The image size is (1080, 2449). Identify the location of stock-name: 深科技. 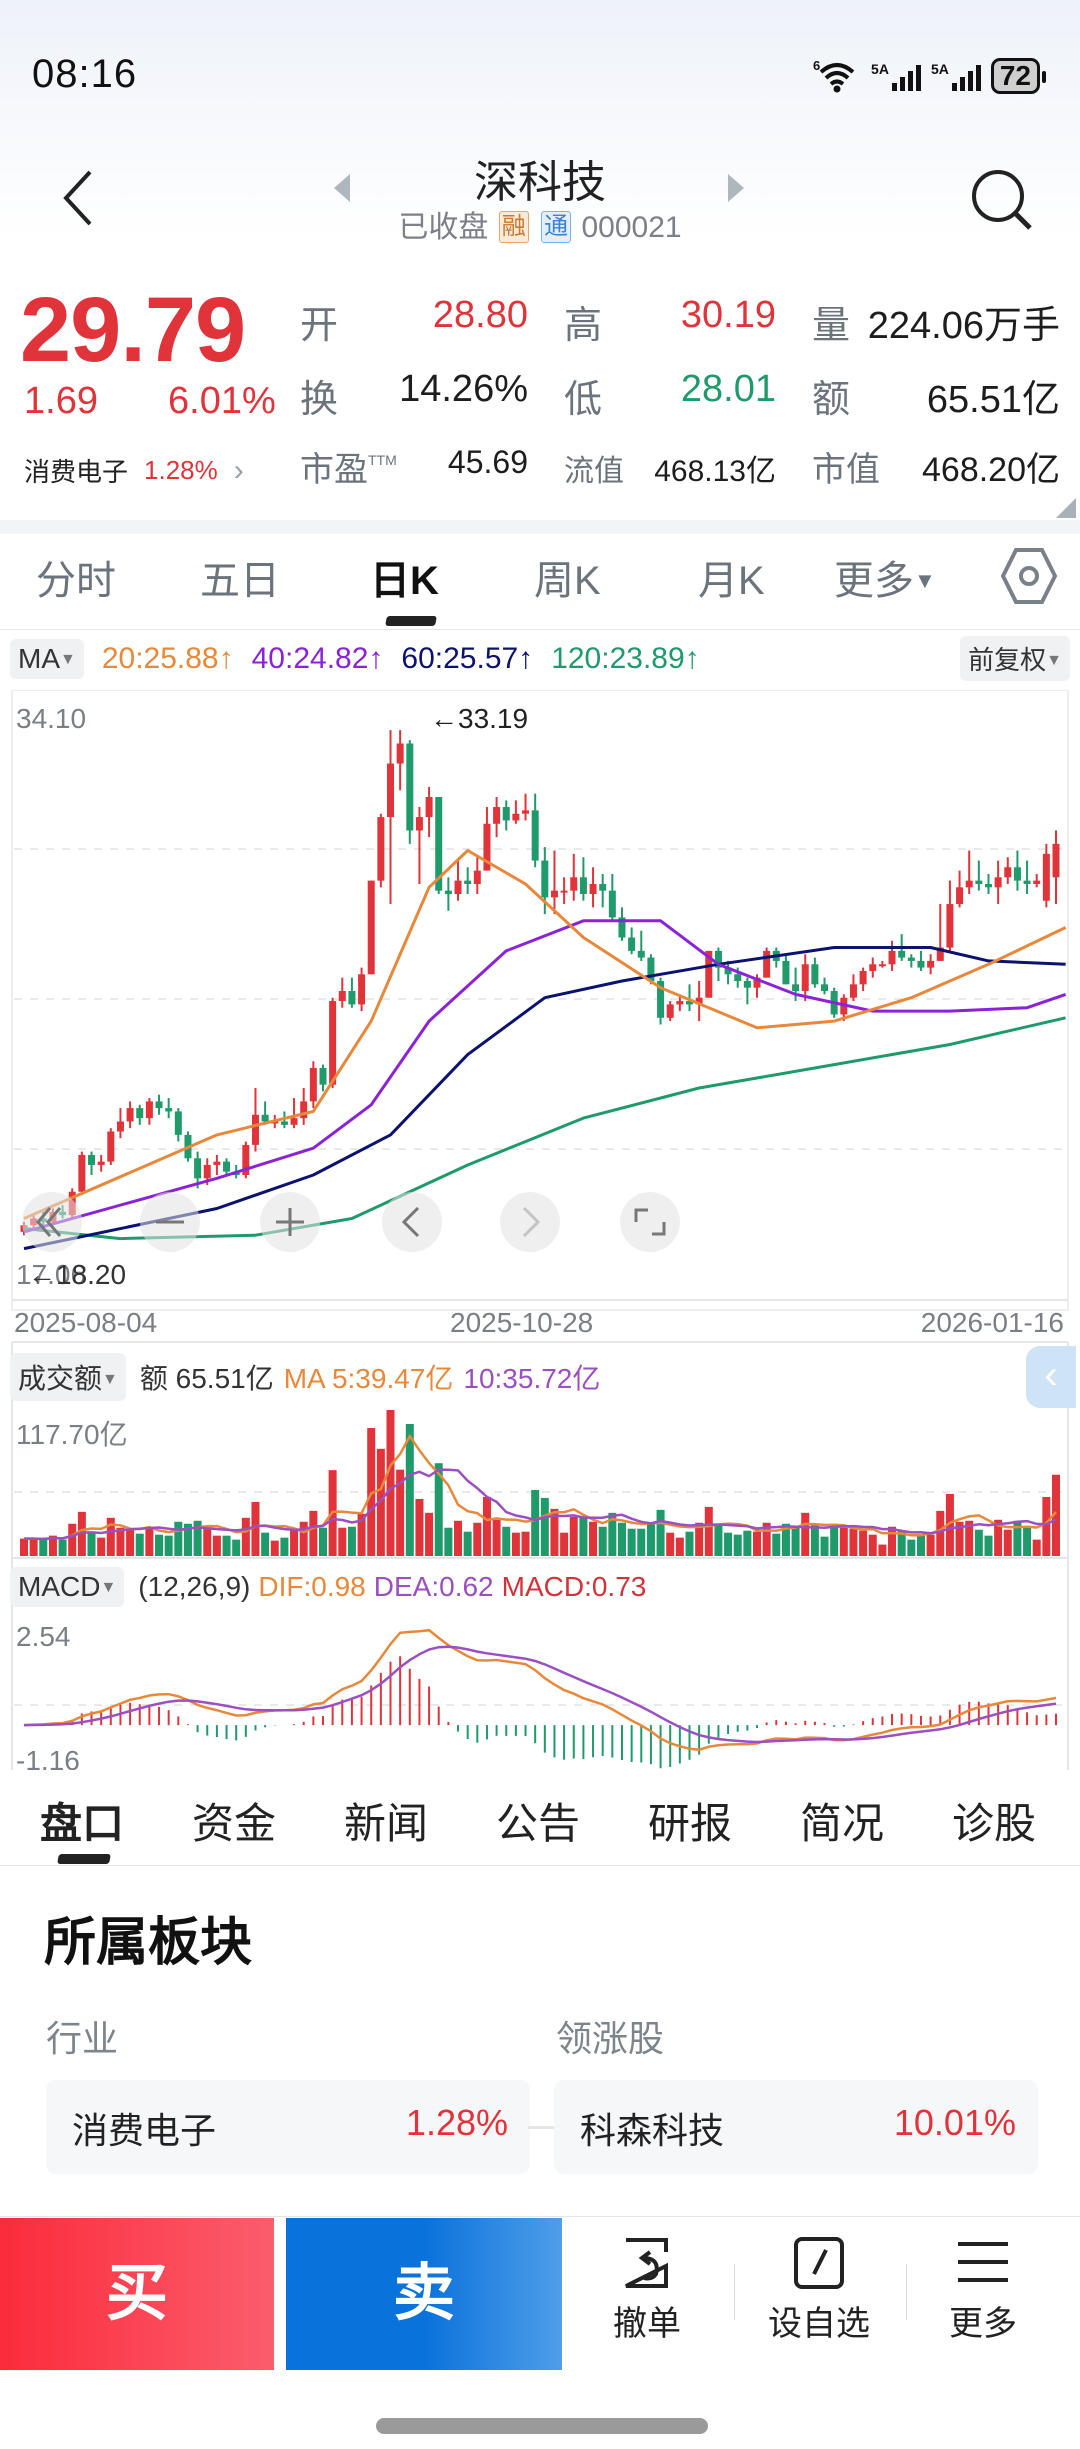
(540, 182).